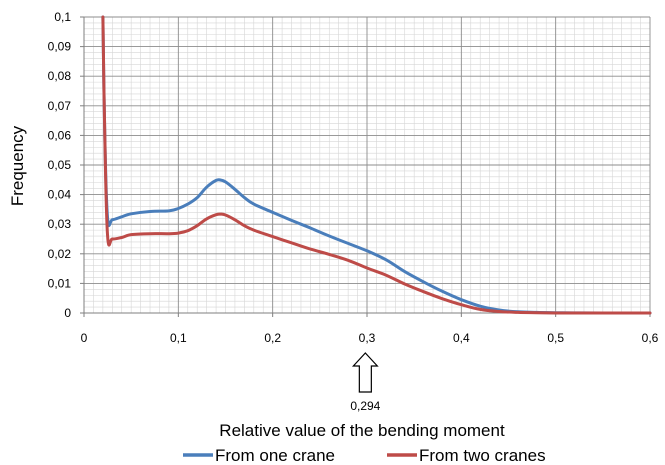 This screenshot has height=465, width=665. What do you see at coordinates (555, 338) in the screenshot?
I see `x-tick-label: 0,5` at bounding box center [555, 338].